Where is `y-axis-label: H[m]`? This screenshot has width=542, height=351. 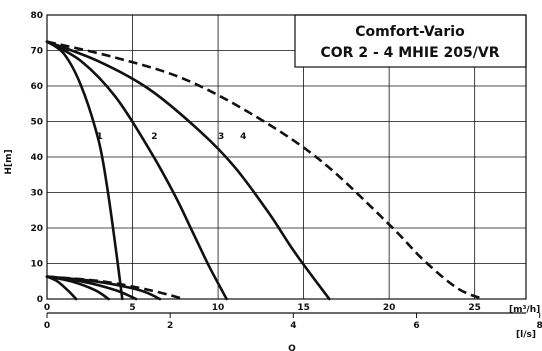
y-axis-label: H[m] is located at coordinates (9, 161).